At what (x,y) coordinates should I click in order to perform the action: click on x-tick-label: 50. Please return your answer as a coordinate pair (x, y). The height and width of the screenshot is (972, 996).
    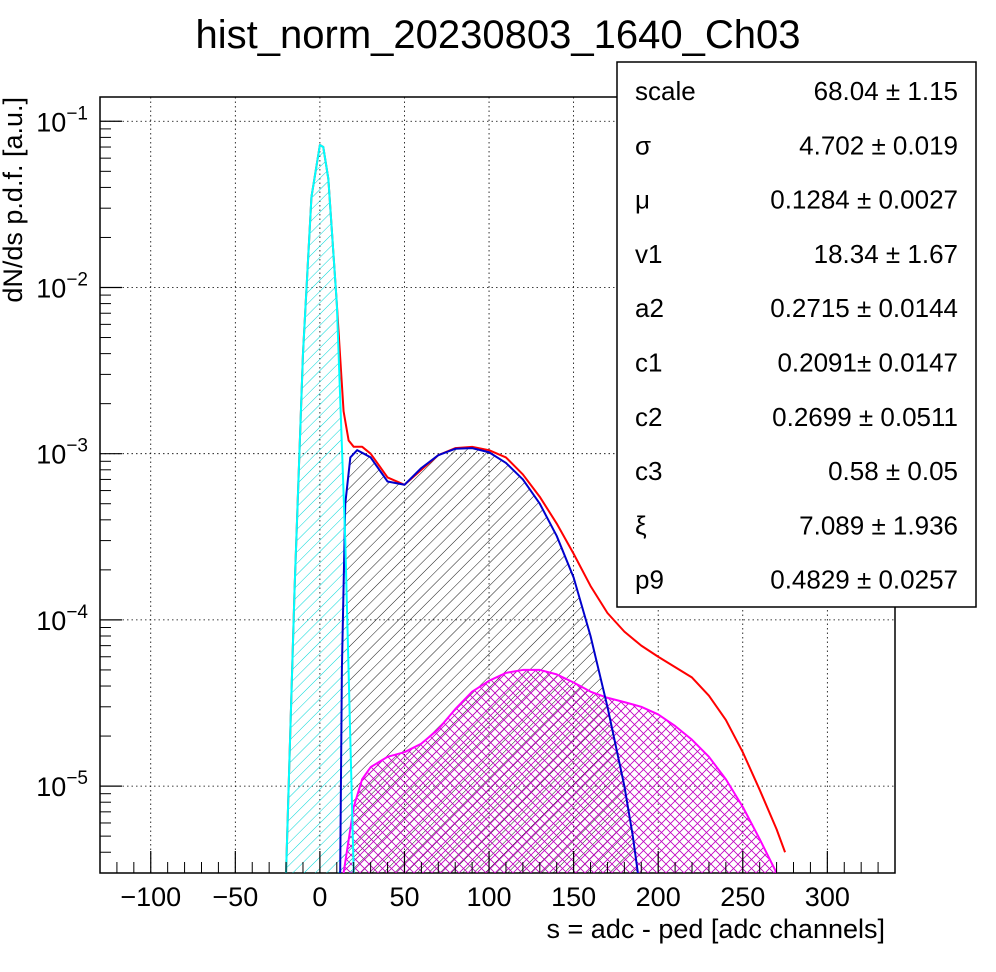
    Looking at the image, I should click on (404, 897).